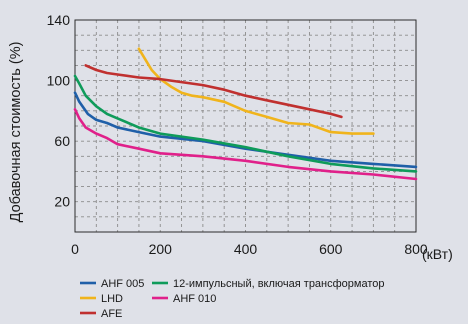  Describe the element at coordinates (122, 284) in the screenshot. I see `legend-label: AHF 005` at that location.